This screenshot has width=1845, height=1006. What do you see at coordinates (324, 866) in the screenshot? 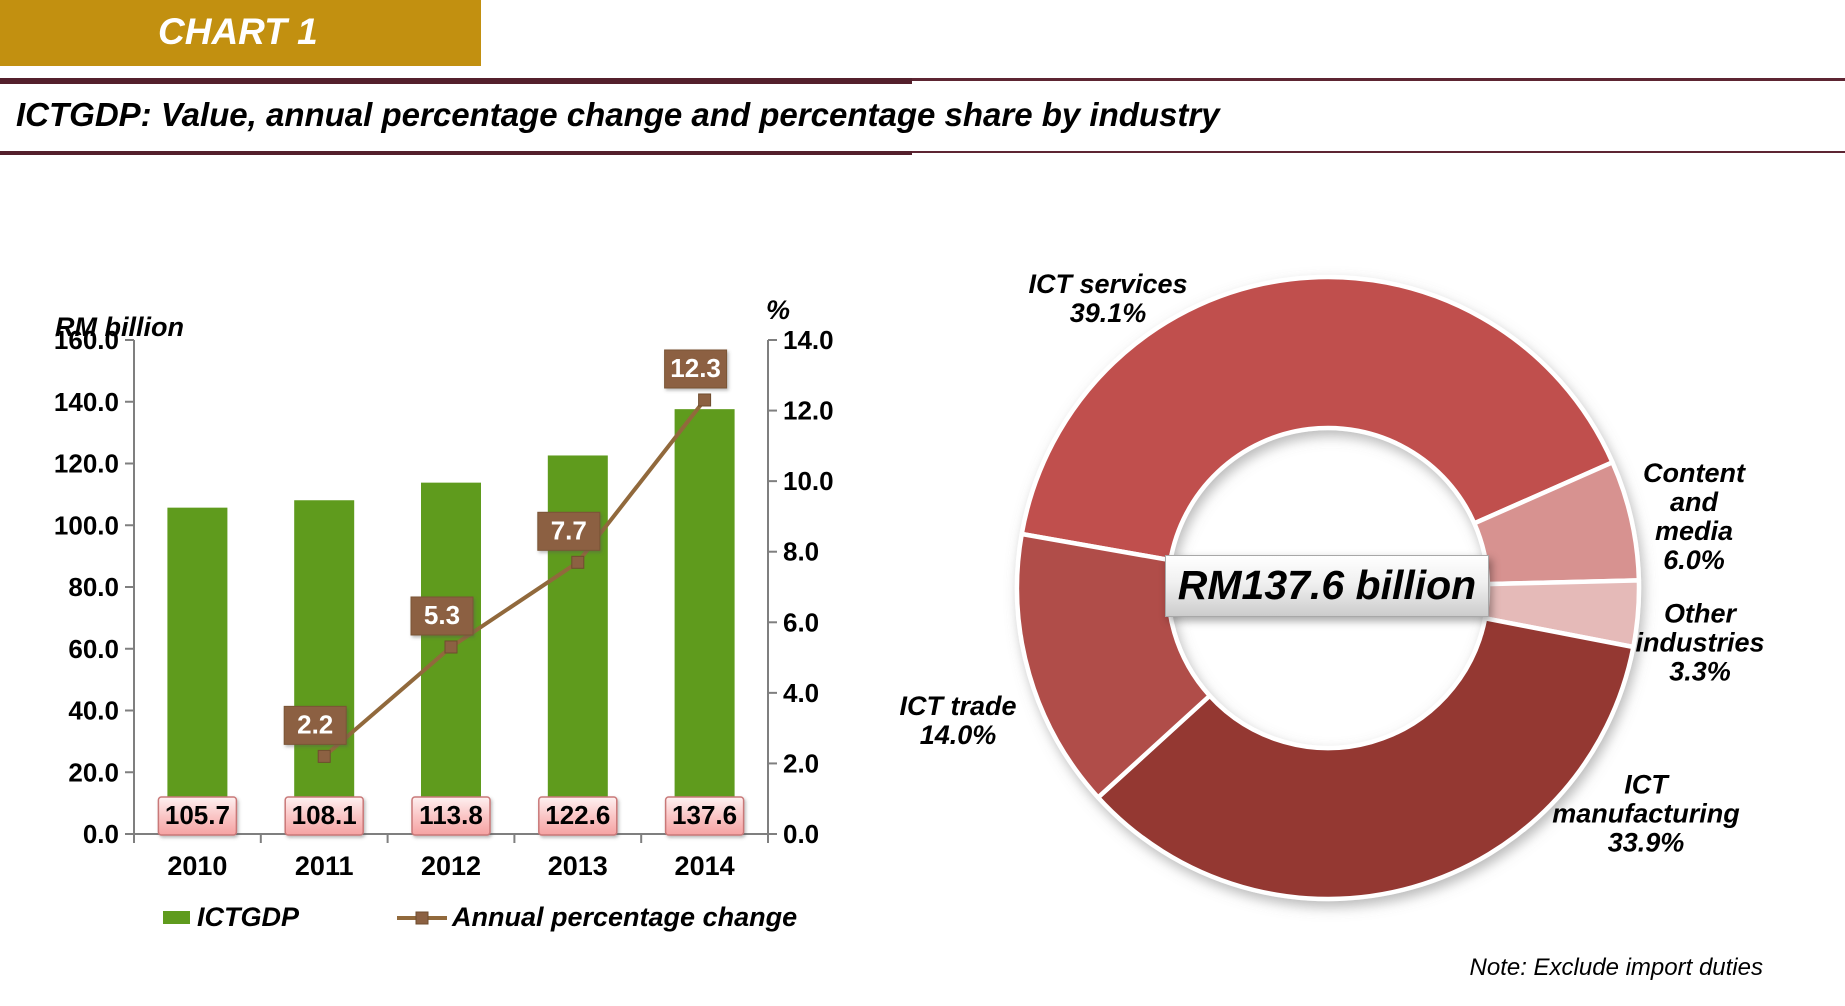
I see `x-axis-label-2011: 2011` at bounding box center [324, 866].